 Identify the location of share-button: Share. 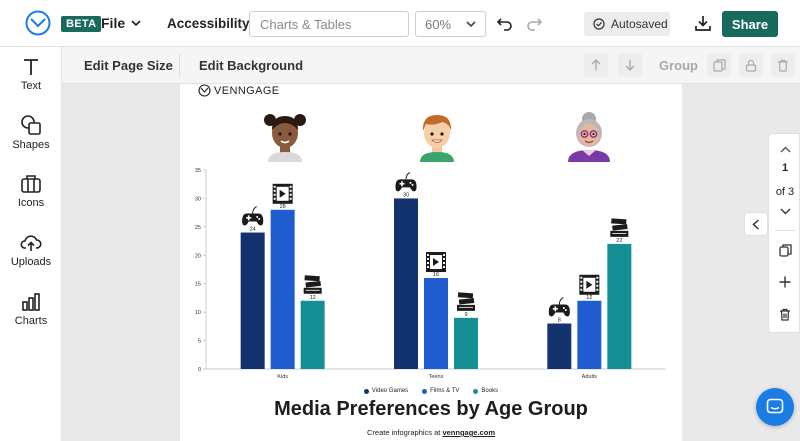
(750, 24).